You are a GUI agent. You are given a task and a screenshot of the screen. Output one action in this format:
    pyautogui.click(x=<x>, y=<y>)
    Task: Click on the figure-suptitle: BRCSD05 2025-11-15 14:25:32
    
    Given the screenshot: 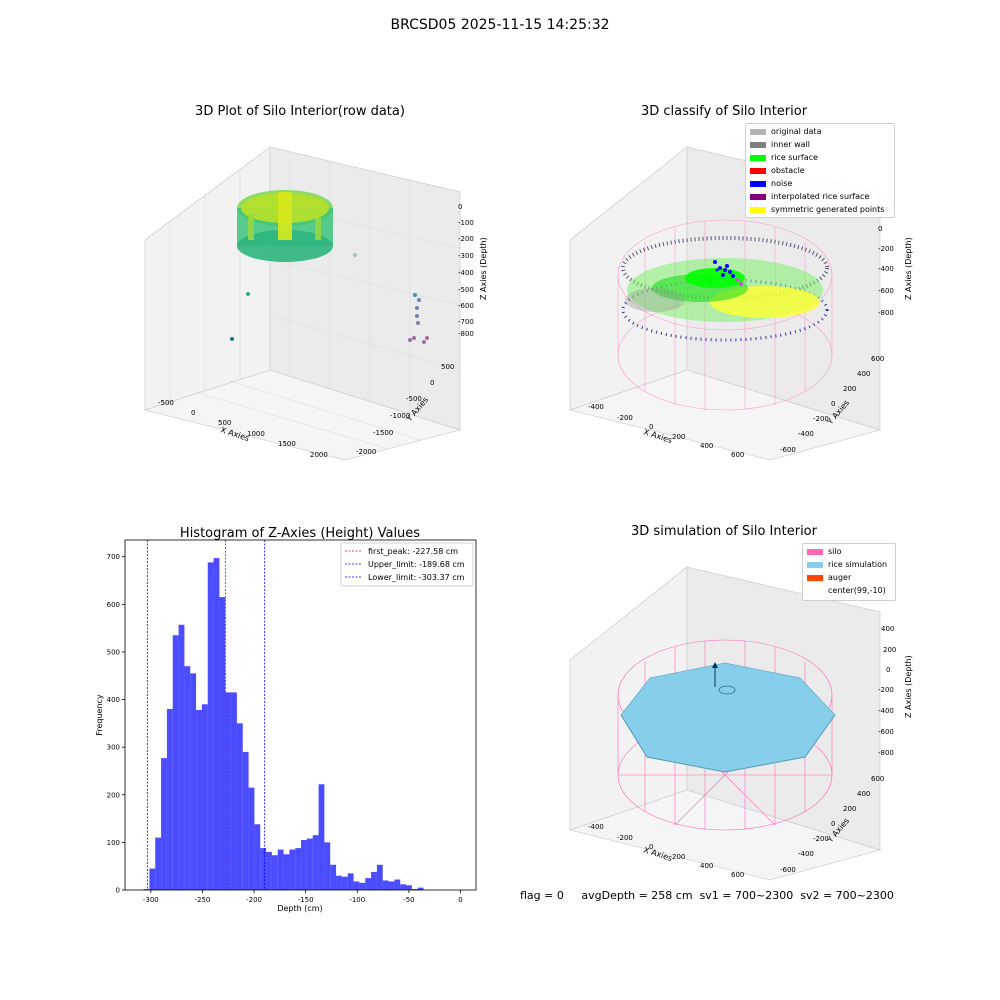 What is the action you would take?
    pyautogui.click(x=500, y=25)
    